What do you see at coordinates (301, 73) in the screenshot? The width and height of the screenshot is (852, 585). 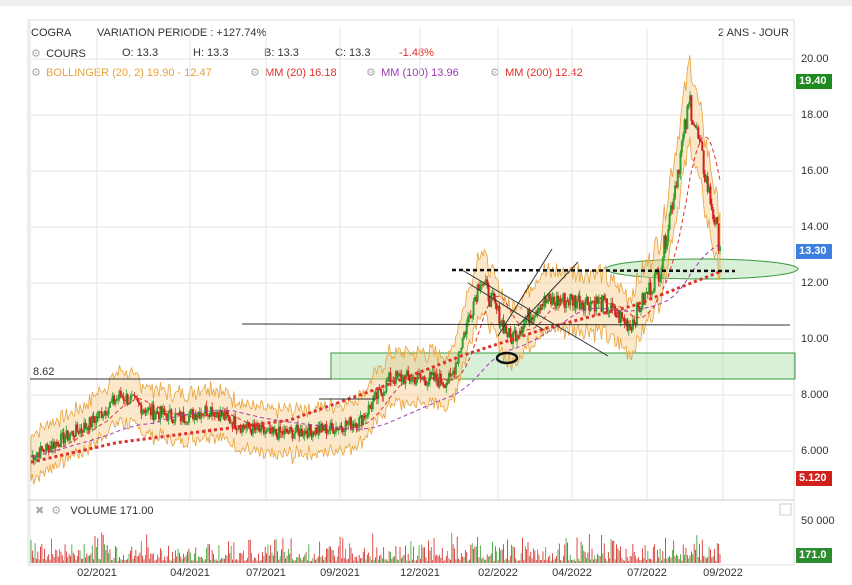 I see `mm20-label: MM (20) 16.18` at bounding box center [301, 73].